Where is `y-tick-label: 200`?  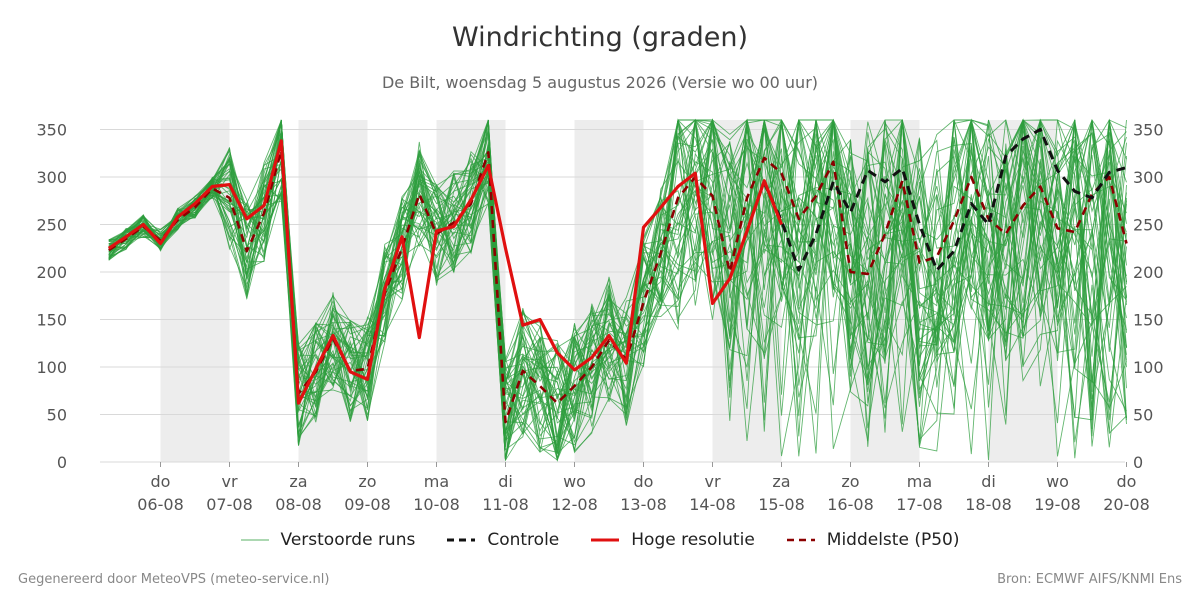
y-tick-label: 200 is located at coordinates (51, 272).